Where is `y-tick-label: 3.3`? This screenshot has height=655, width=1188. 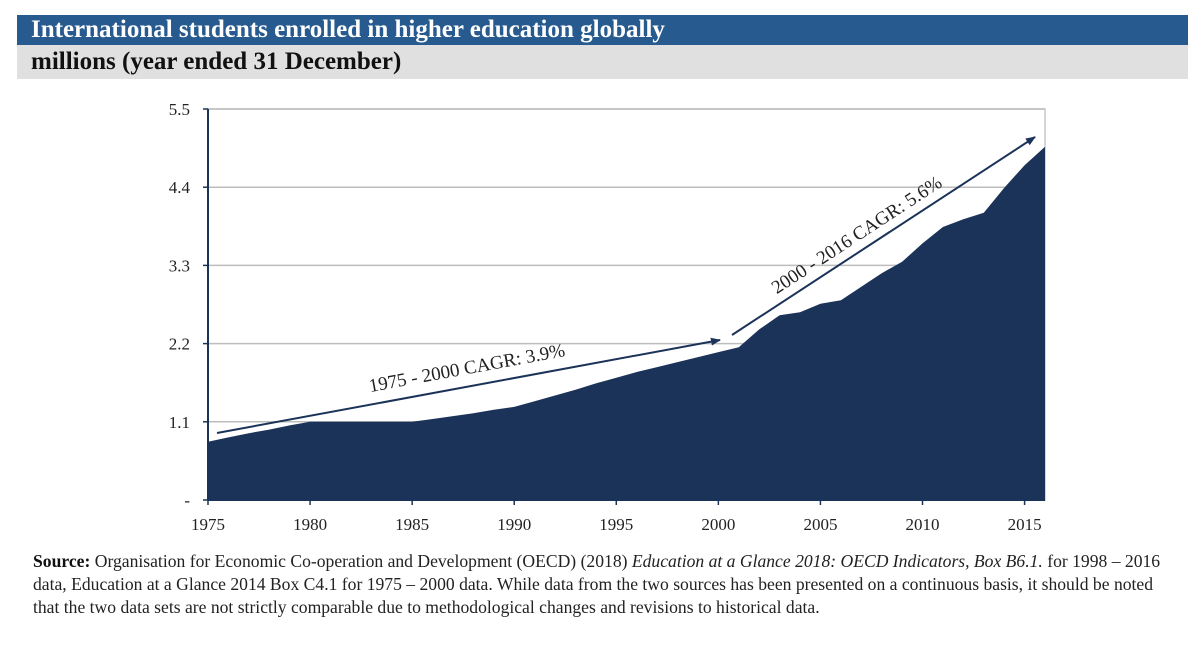 y-tick-label: 3.3 is located at coordinates (179, 265).